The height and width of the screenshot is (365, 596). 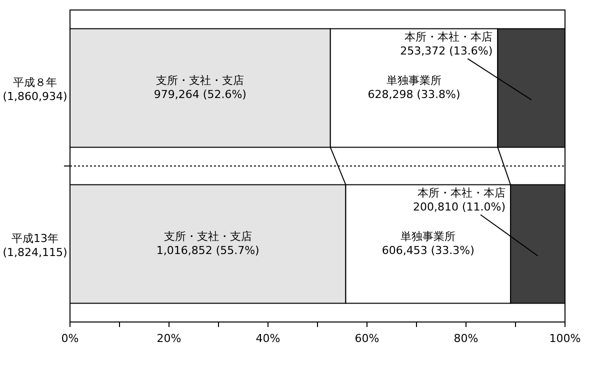 What do you see at coordinates (466, 338) in the screenshot?
I see `x-tick-label: 80%` at bounding box center [466, 338].